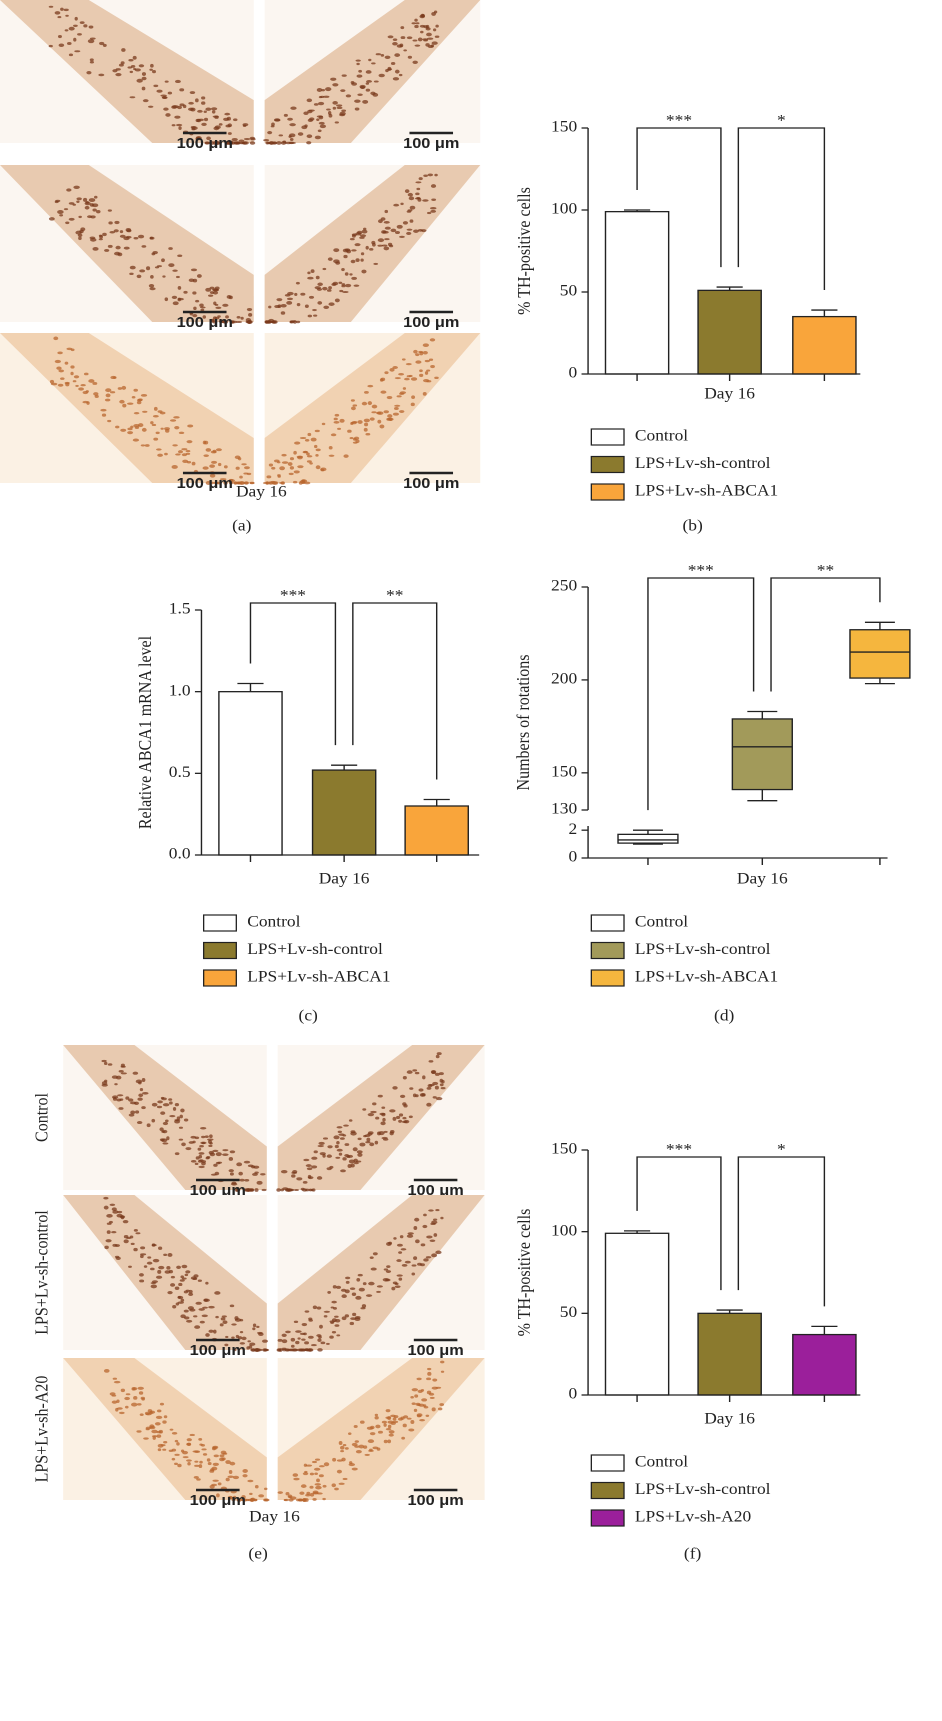  Describe the element at coordinates (564, 1148) in the screenshot. I see `y-tick-label: 150` at that location.